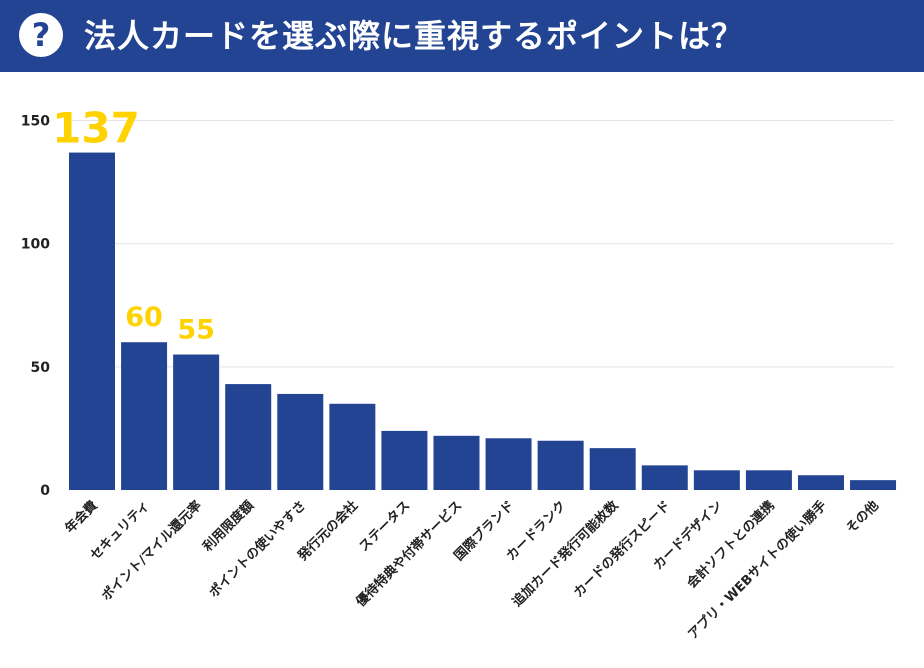  I want to click on x-tick-label: 追加カード発行可能枚数, so click(565, 553).